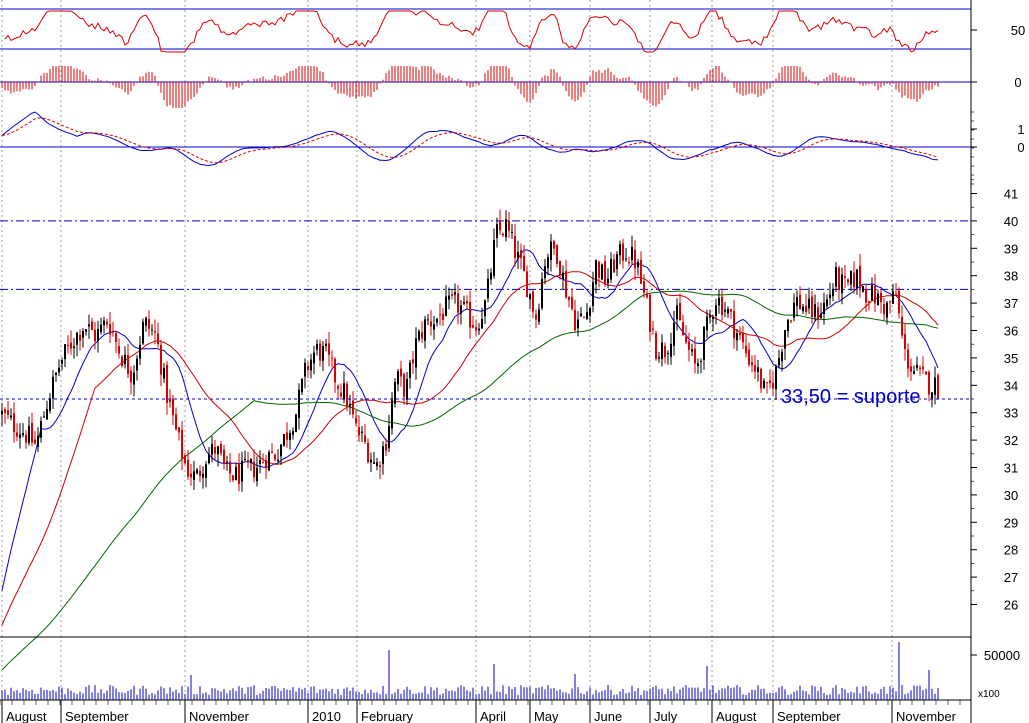 The width and height of the screenshot is (1029, 723). What do you see at coordinates (666, 716) in the screenshot?
I see `month-label: July` at bounding box center [666, 716].